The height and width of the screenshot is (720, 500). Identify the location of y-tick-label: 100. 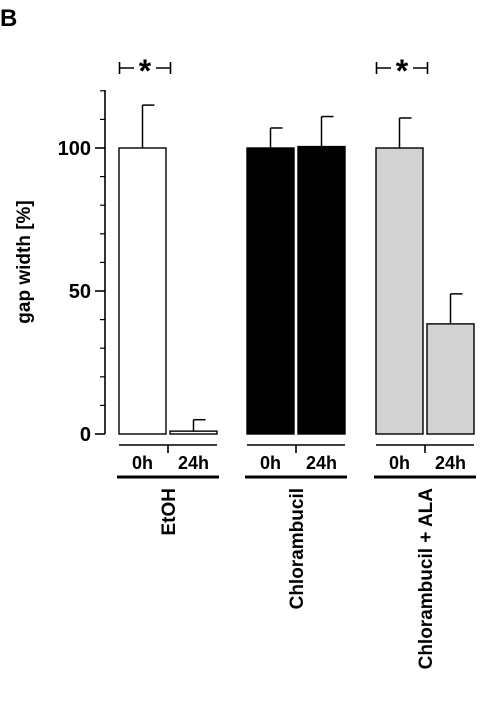
(74, 149).